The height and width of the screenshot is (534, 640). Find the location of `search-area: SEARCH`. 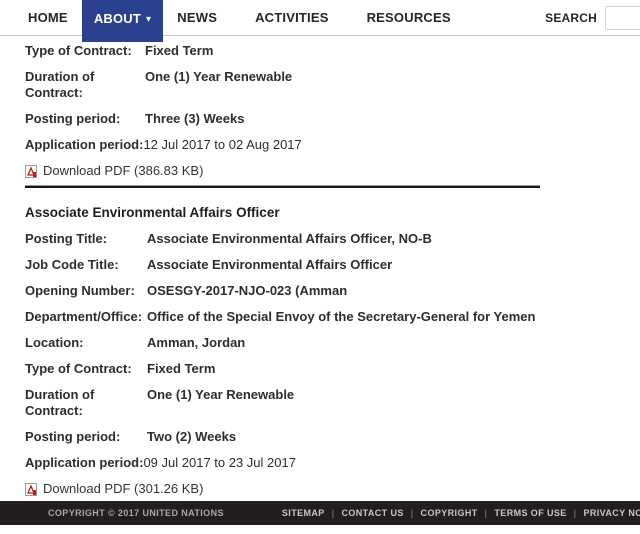

search-area: SEARCH is located at coordinates (592, 18).